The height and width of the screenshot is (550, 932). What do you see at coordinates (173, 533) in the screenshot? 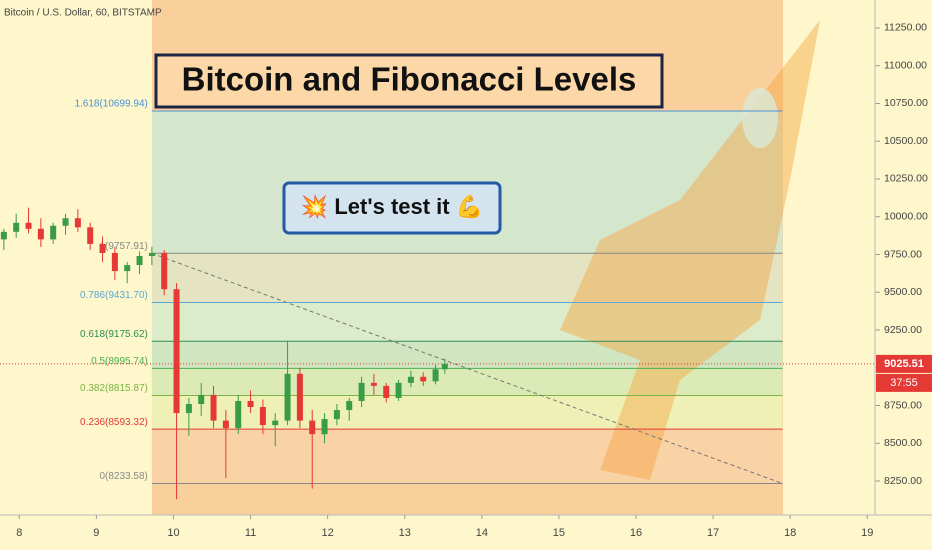
I see `x-tick-label: 10` at bounding box center [173, 533].